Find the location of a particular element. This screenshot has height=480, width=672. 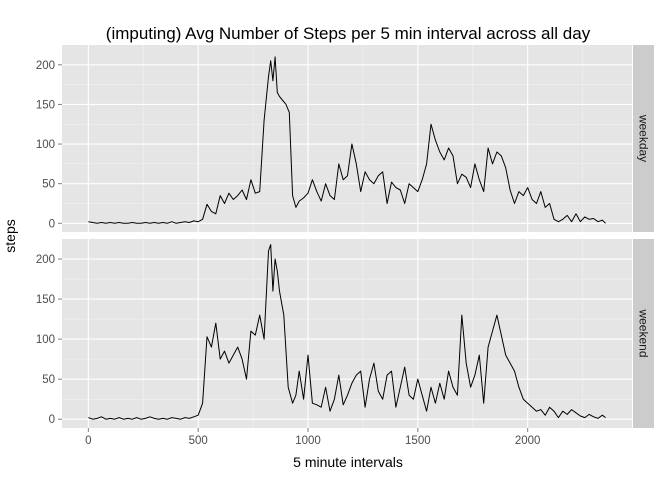

x-tick-label: 1500 is located at coordinates (418, 441).